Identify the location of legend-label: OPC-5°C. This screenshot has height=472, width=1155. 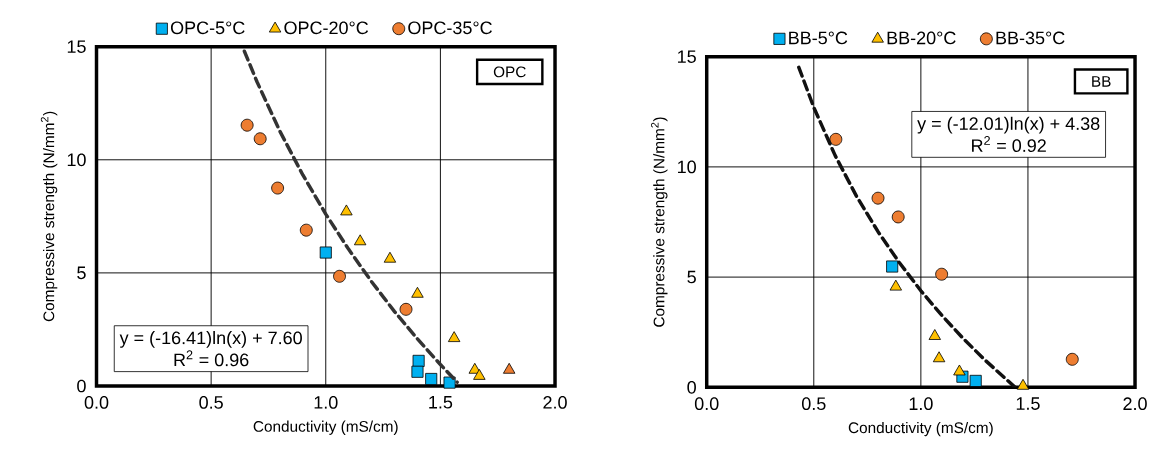
(207, 28).